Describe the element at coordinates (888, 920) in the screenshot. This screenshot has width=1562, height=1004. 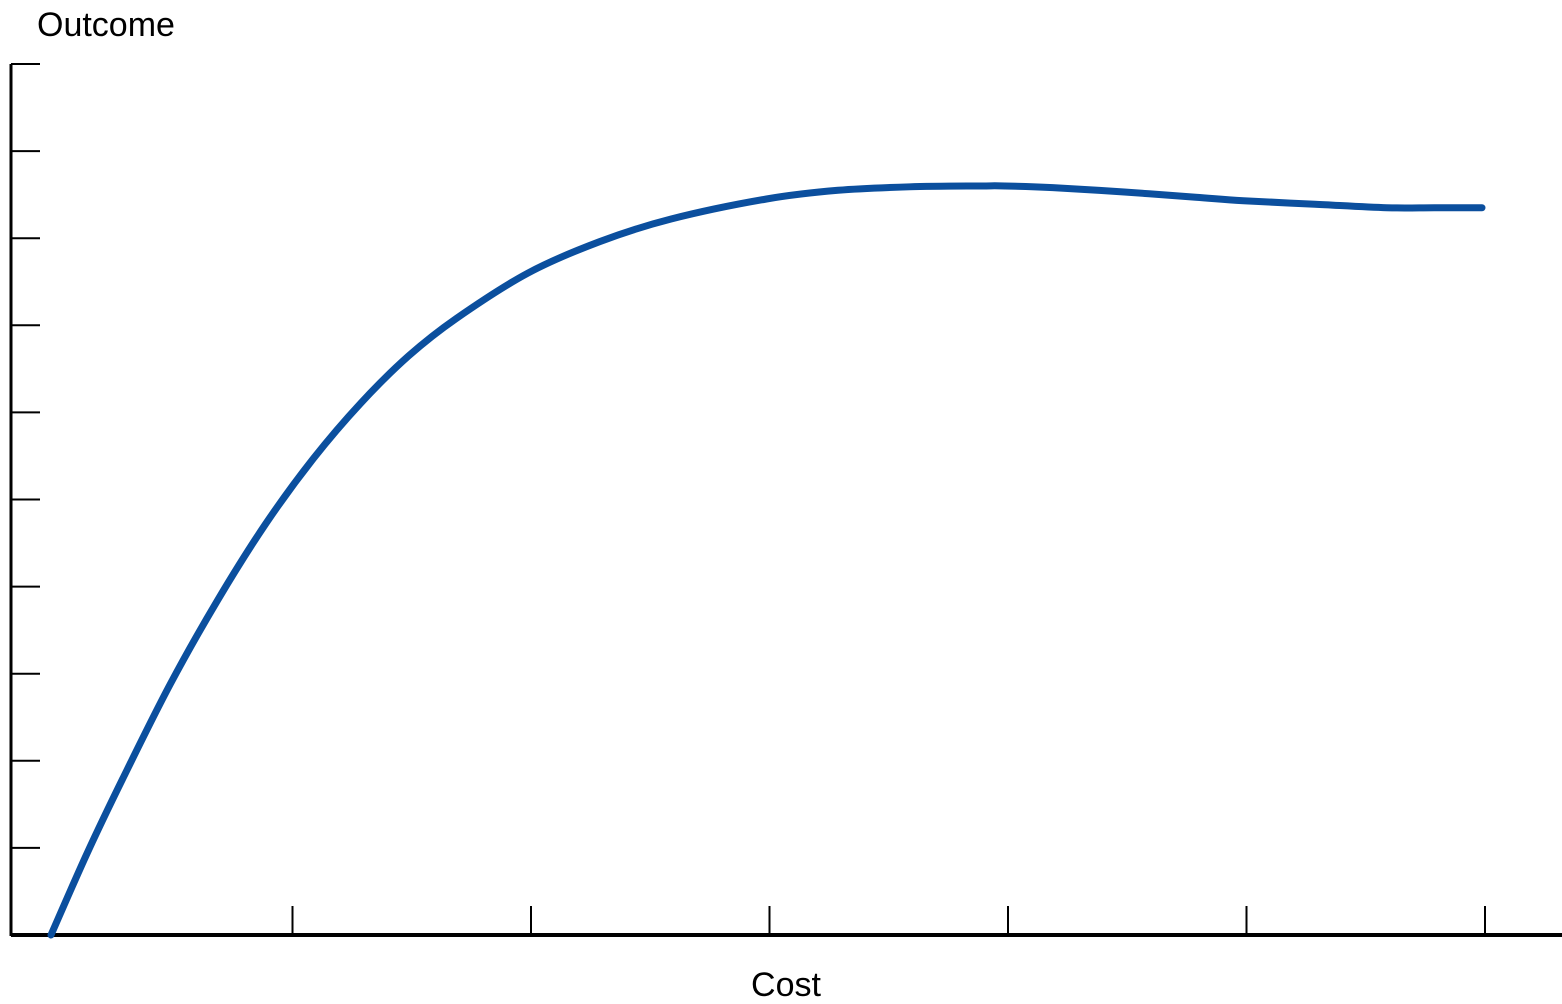
I see `x-ticks` at that location.